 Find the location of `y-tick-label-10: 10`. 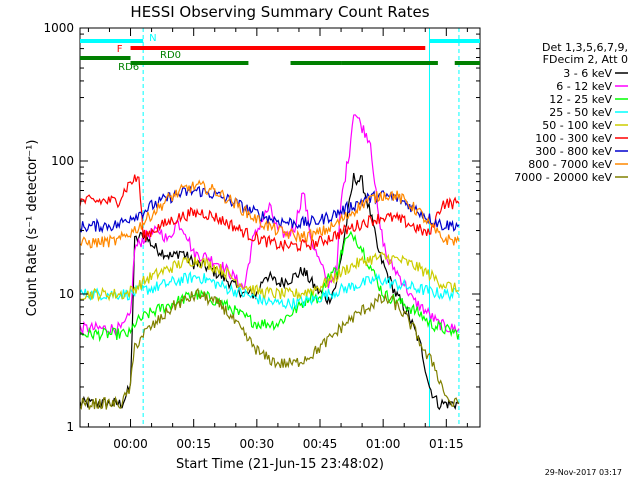

y-tick-label-10: 10 is located at coordinates (66, 294).